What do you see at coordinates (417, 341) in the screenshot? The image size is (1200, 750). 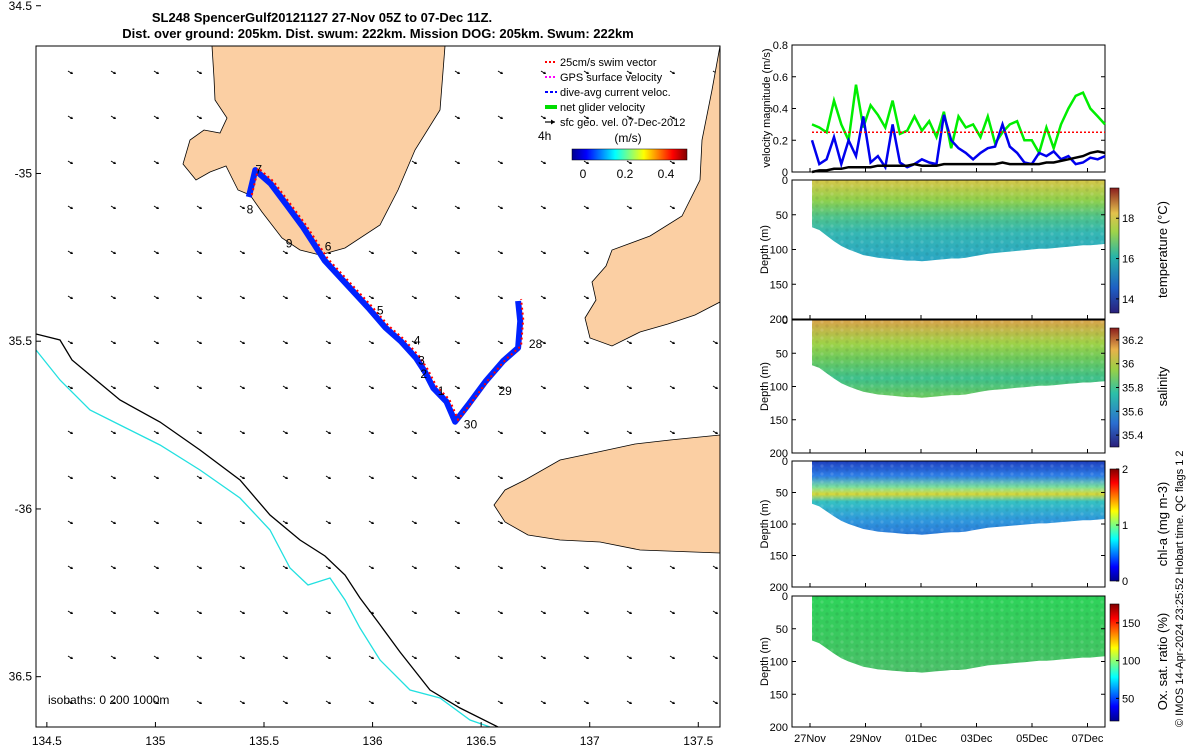 I see `day-label: 4` at bounding box center [417, 341].